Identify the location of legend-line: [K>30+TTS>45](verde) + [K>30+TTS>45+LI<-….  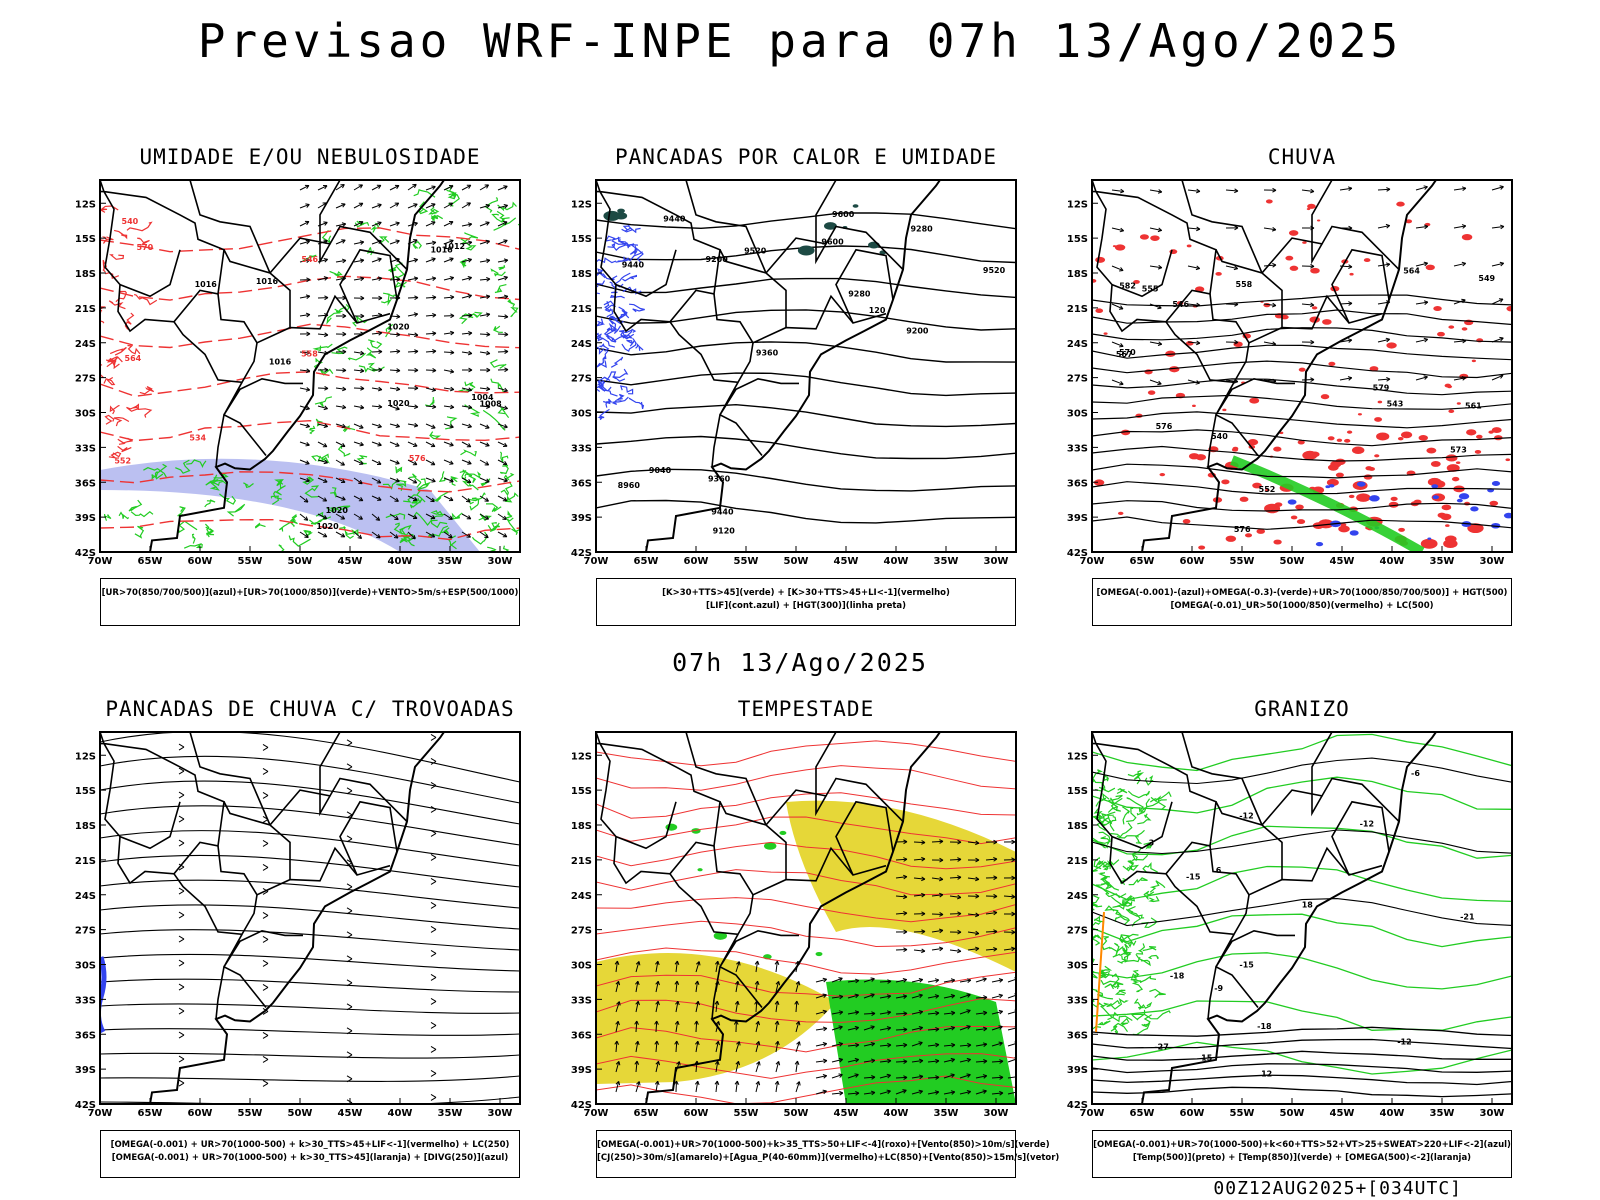
(806, 593).